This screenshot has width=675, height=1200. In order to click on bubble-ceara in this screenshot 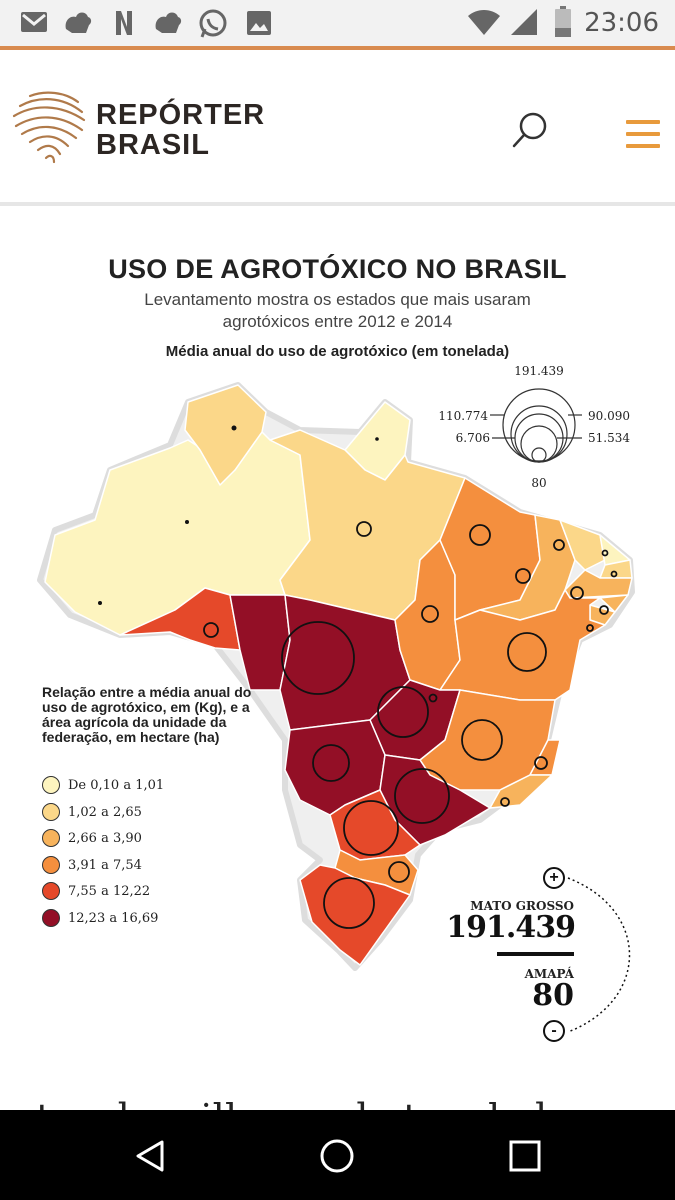, I will do `click(559, 545)`.